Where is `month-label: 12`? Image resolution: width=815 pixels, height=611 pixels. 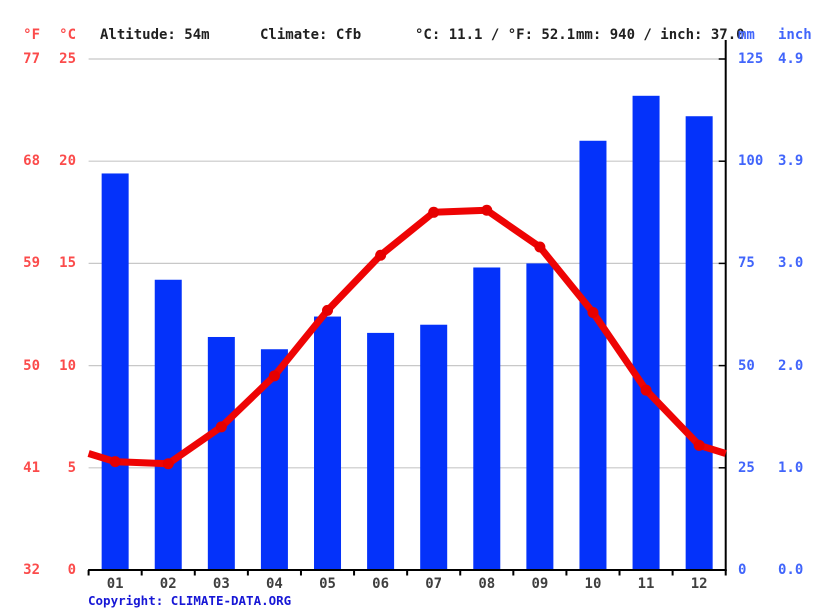
month-label: 12 is located at coordinates (699, 584).